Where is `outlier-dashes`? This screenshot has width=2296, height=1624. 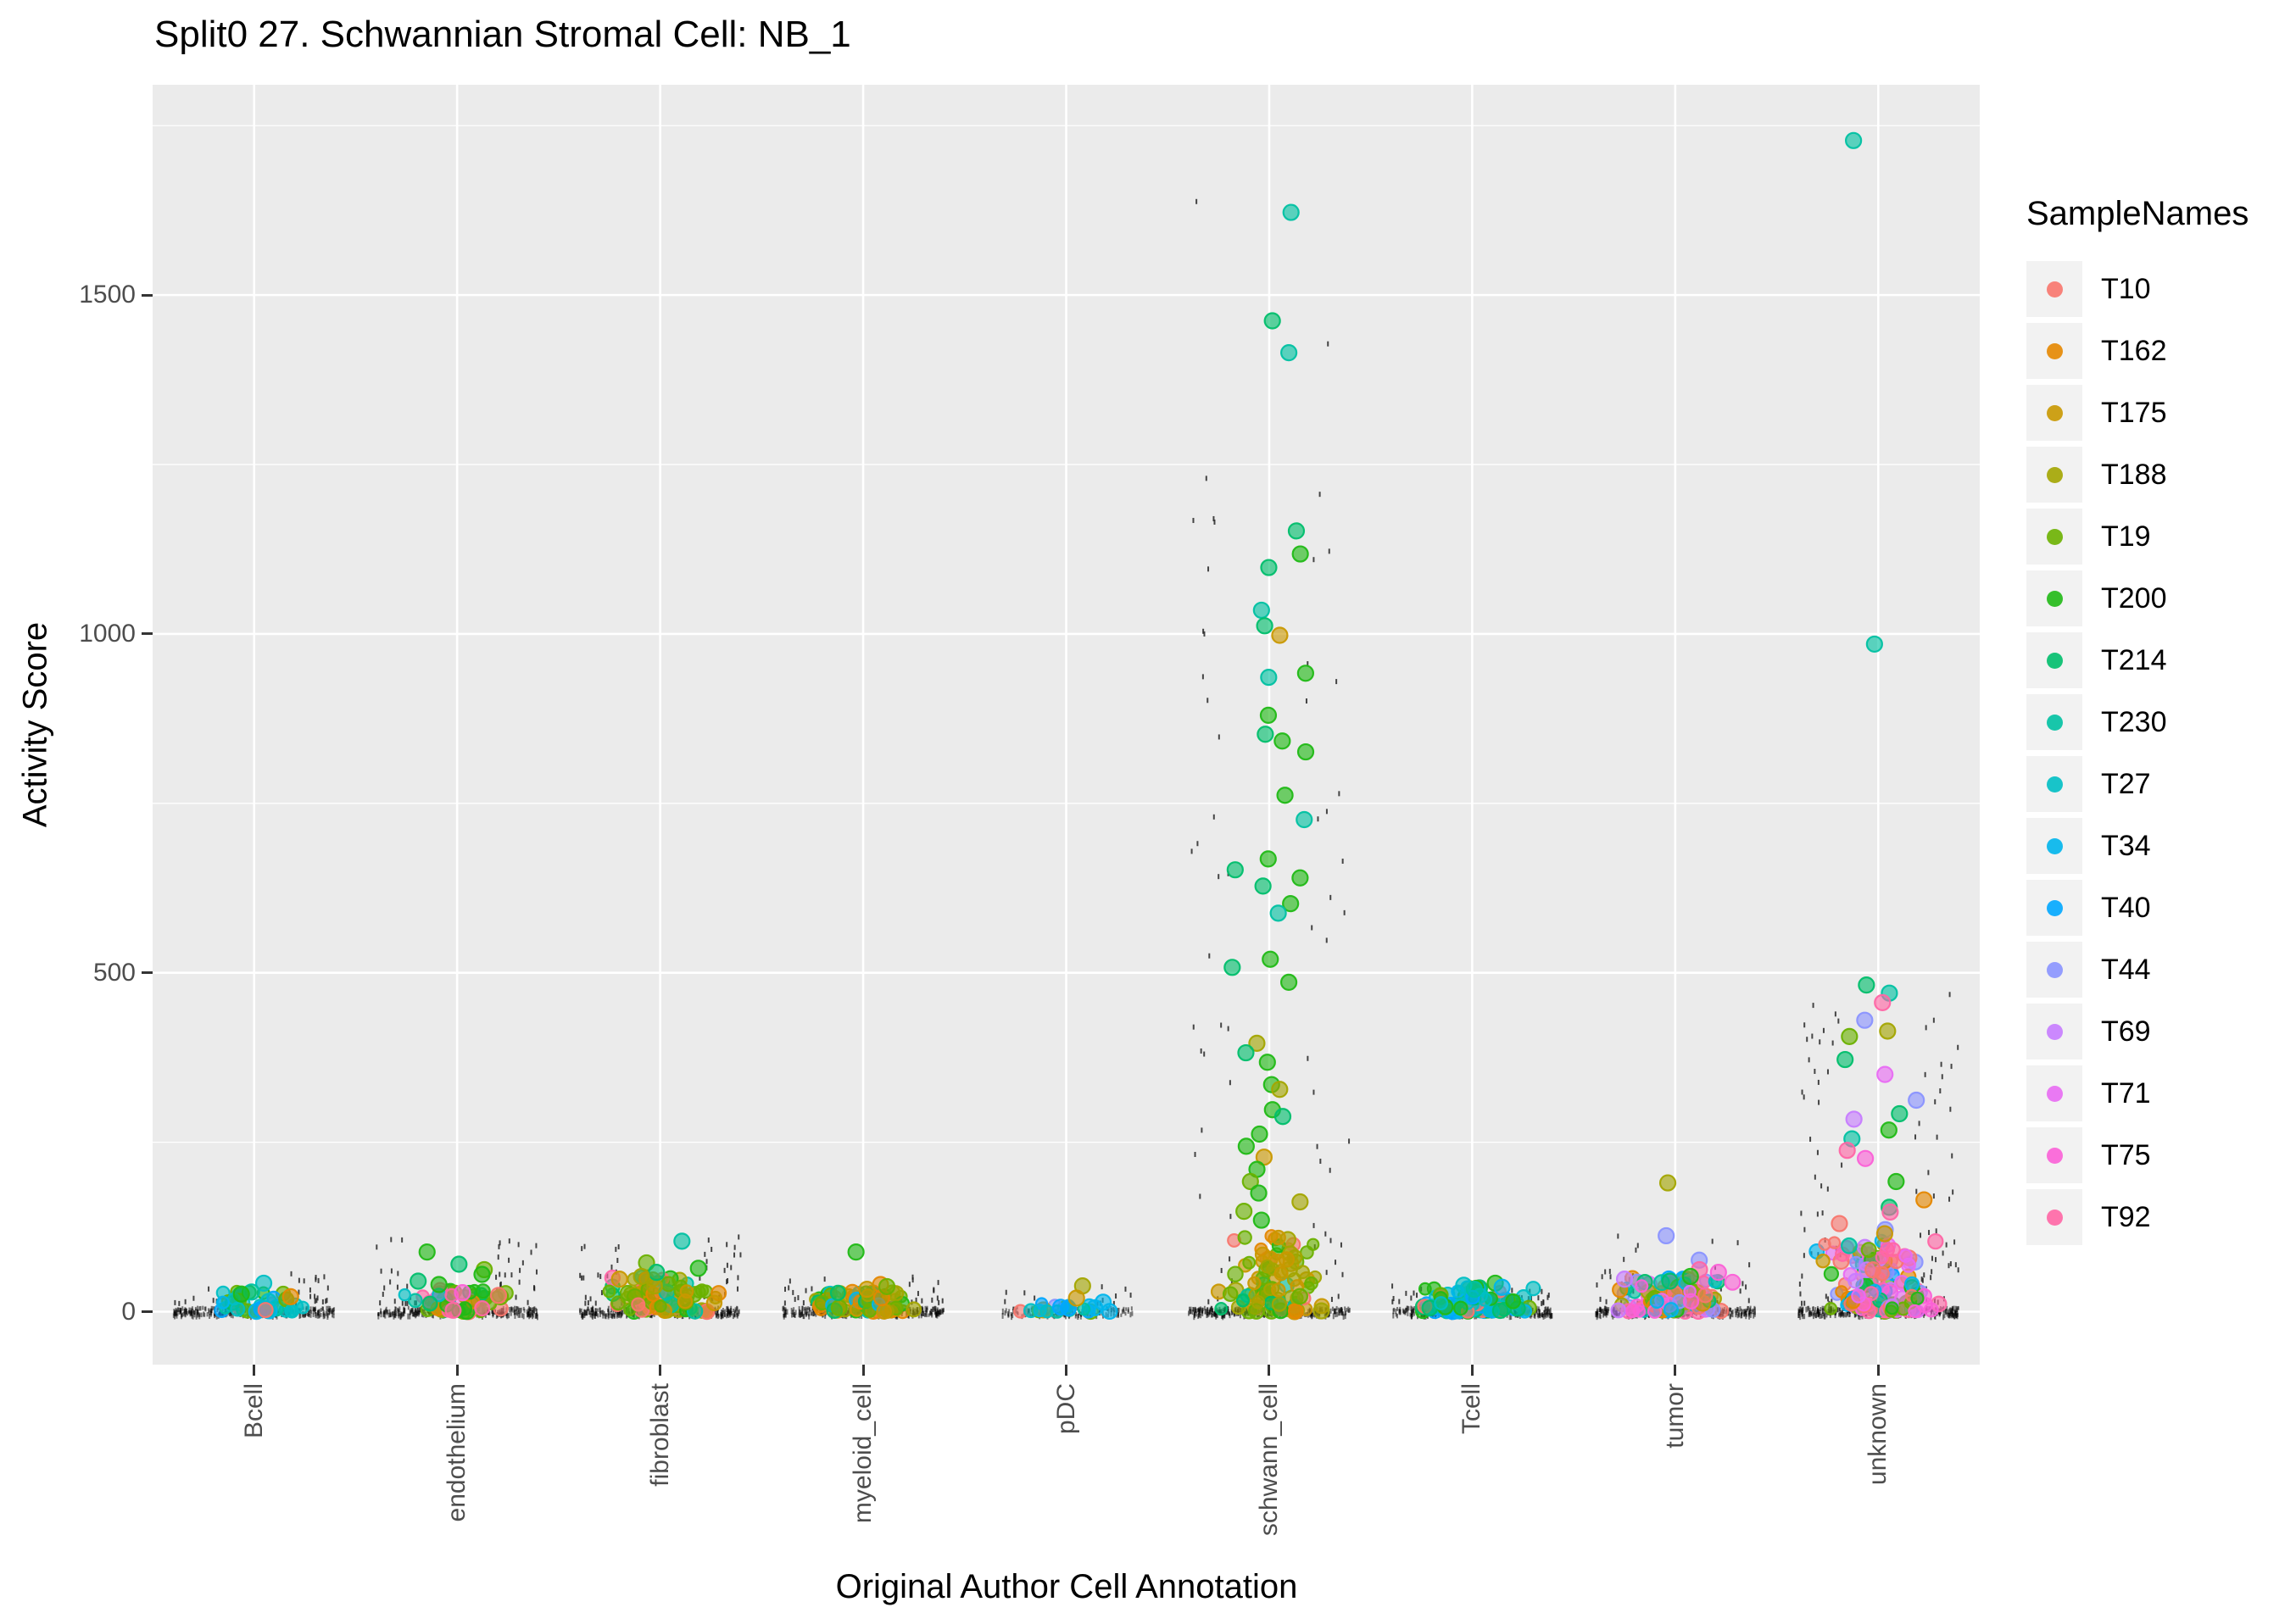 outlier-dashes is located at coordinates (457, 1271).